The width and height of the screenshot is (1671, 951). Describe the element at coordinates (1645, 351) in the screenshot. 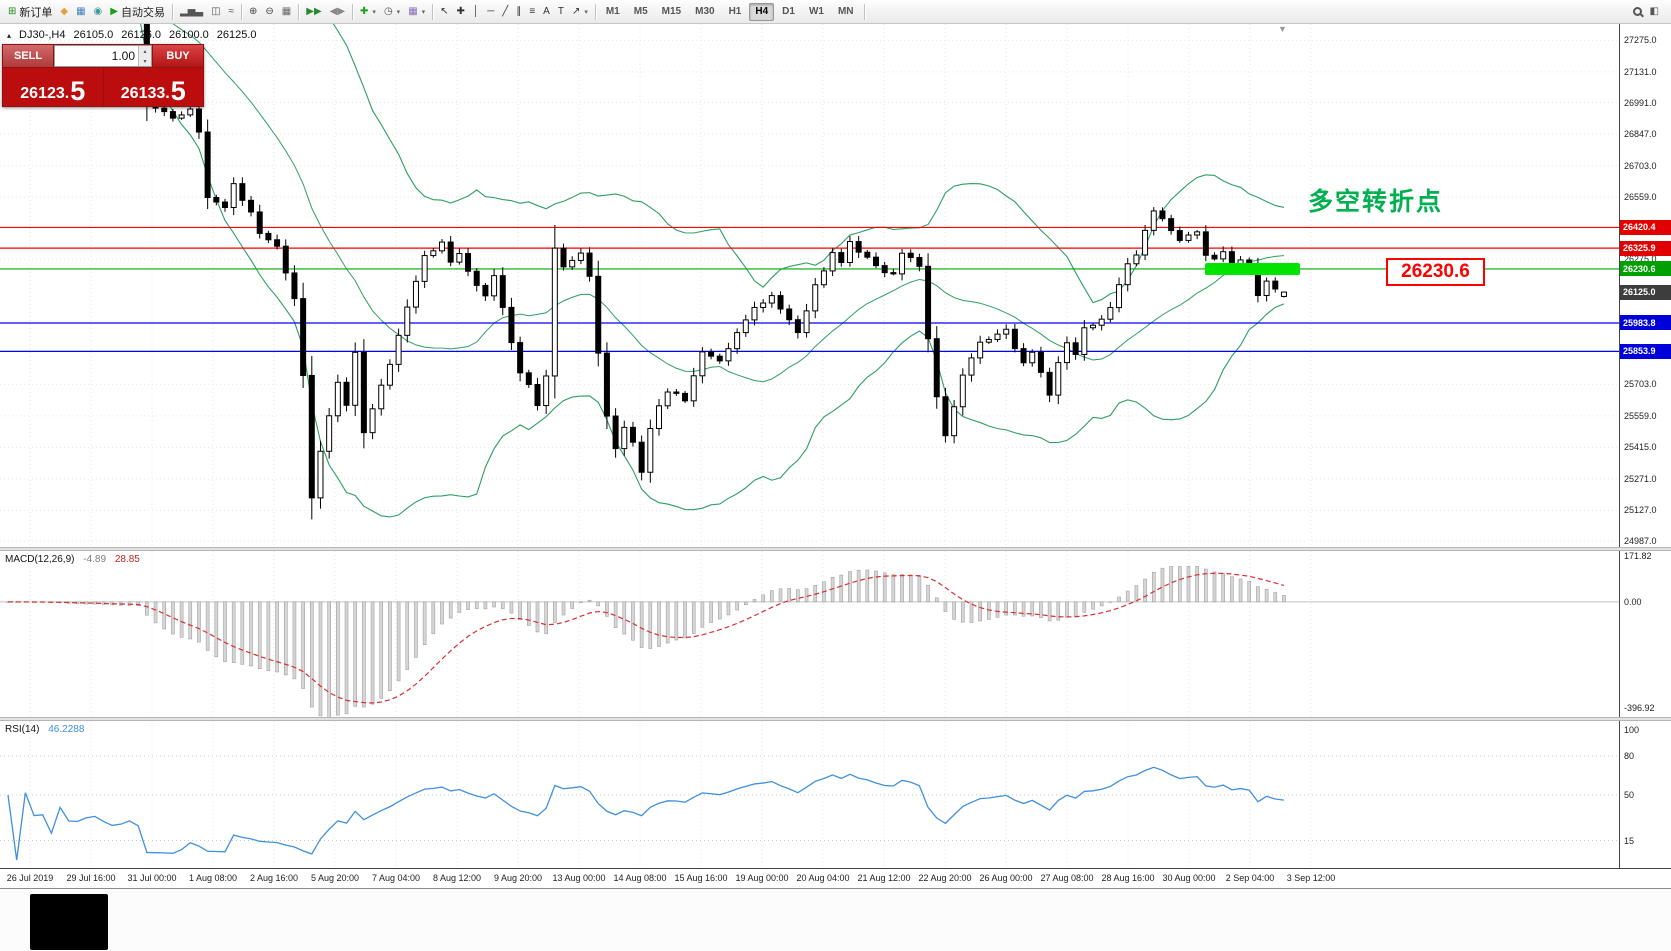

I see `level-price-badge: 25853.9` at that location.